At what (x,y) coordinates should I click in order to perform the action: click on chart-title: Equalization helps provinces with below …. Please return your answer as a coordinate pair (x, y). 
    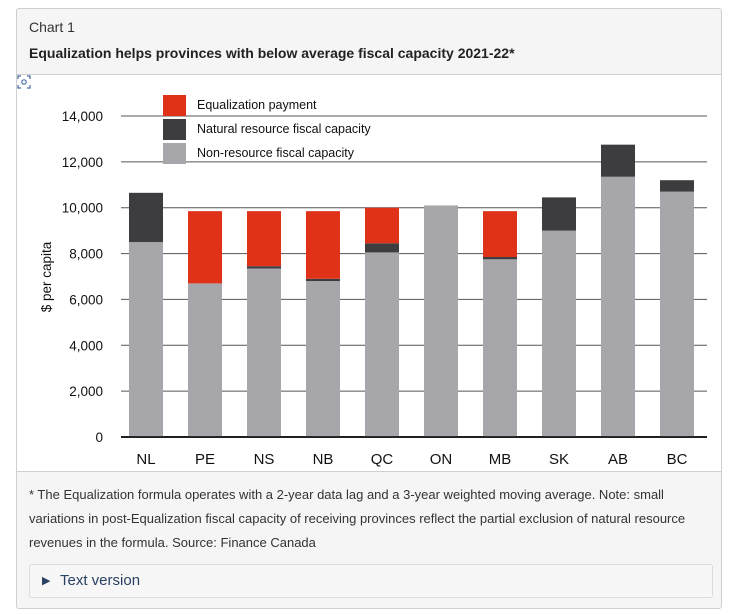
    Looking at the image, I should click on (272, 53).